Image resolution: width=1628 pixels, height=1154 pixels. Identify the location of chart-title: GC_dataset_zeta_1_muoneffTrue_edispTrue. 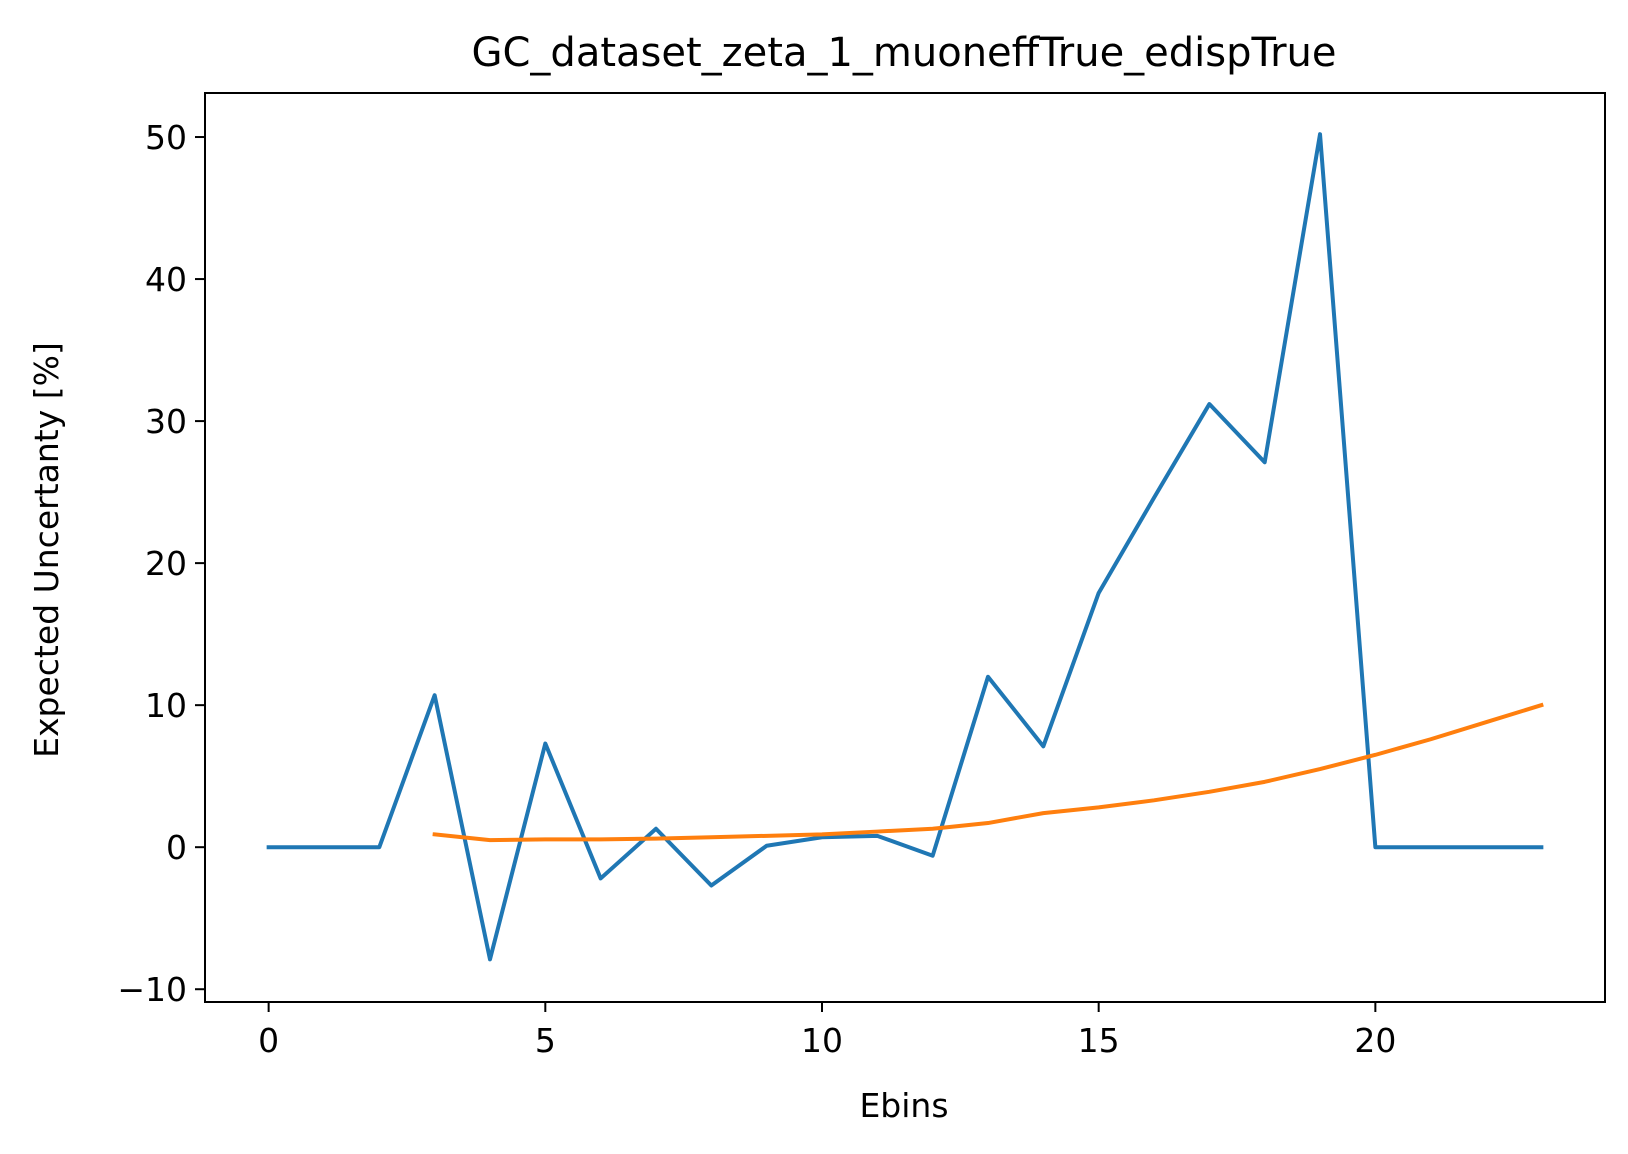
(904, 53).